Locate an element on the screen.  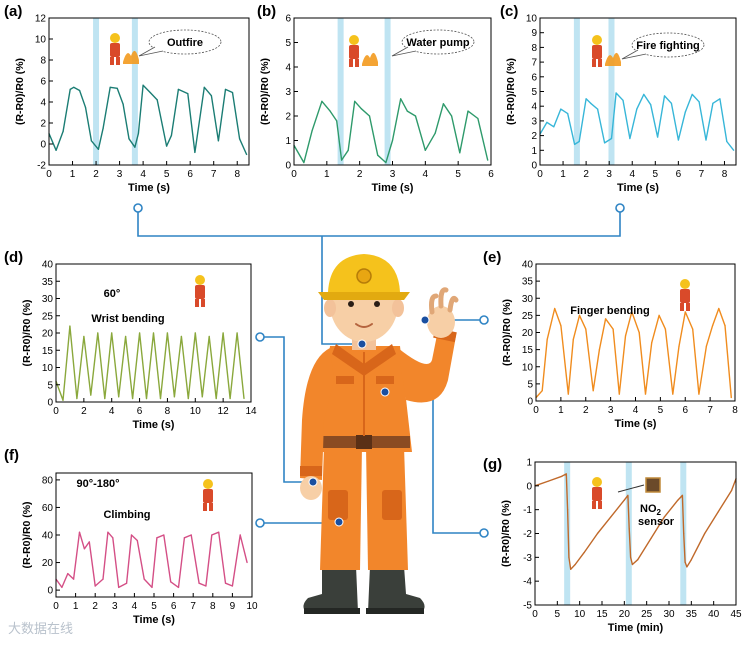
y-tick-label: 25 is located at coordinates (528, 316).